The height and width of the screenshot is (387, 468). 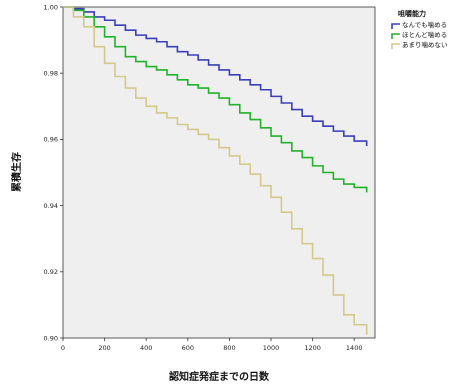 I want to click on y-tick-label: 0.92, so click(x=51, y=272).